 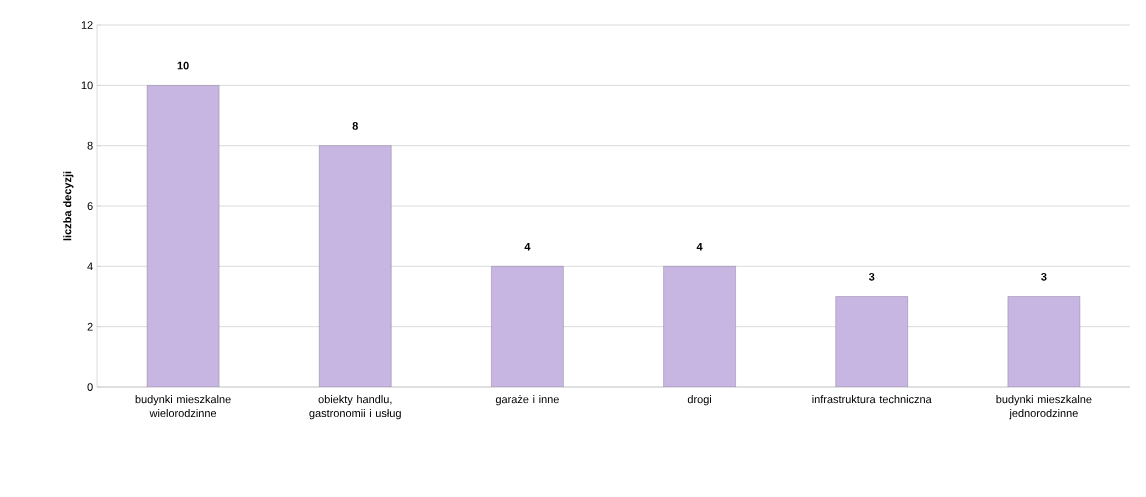 What do you see at coordinates (355, 407) in the screenshot?
I see `x-tick-label: obiekty handlu, gastronomii i usług` at bounding box center [355, 407].